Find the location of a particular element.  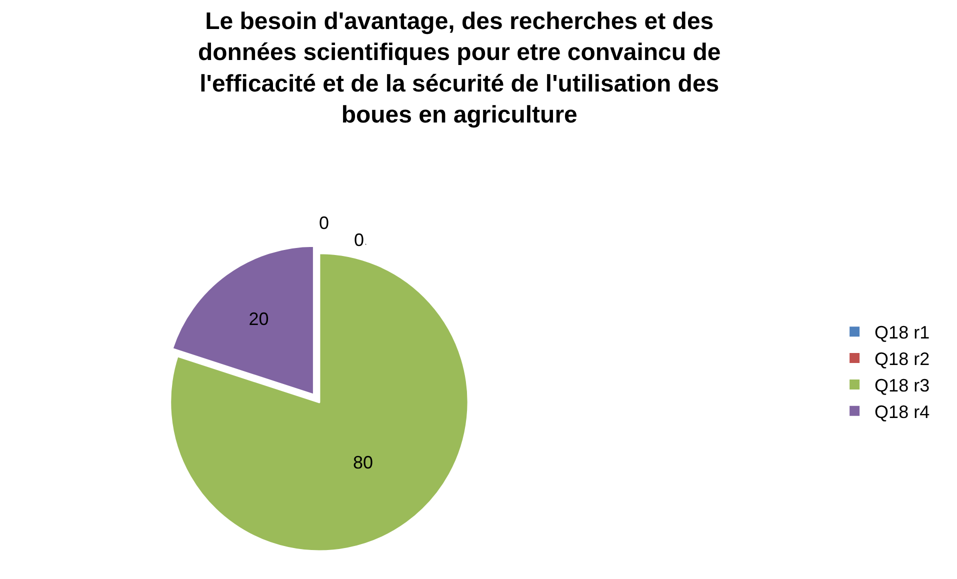

chart-title: Le besoin d'avantage, des recherches et des données scientifiques pour etre convaincu de l'efficacité et de la sécurité de l'utilisation des boues en agriculture is located at coordinates (459, 68).